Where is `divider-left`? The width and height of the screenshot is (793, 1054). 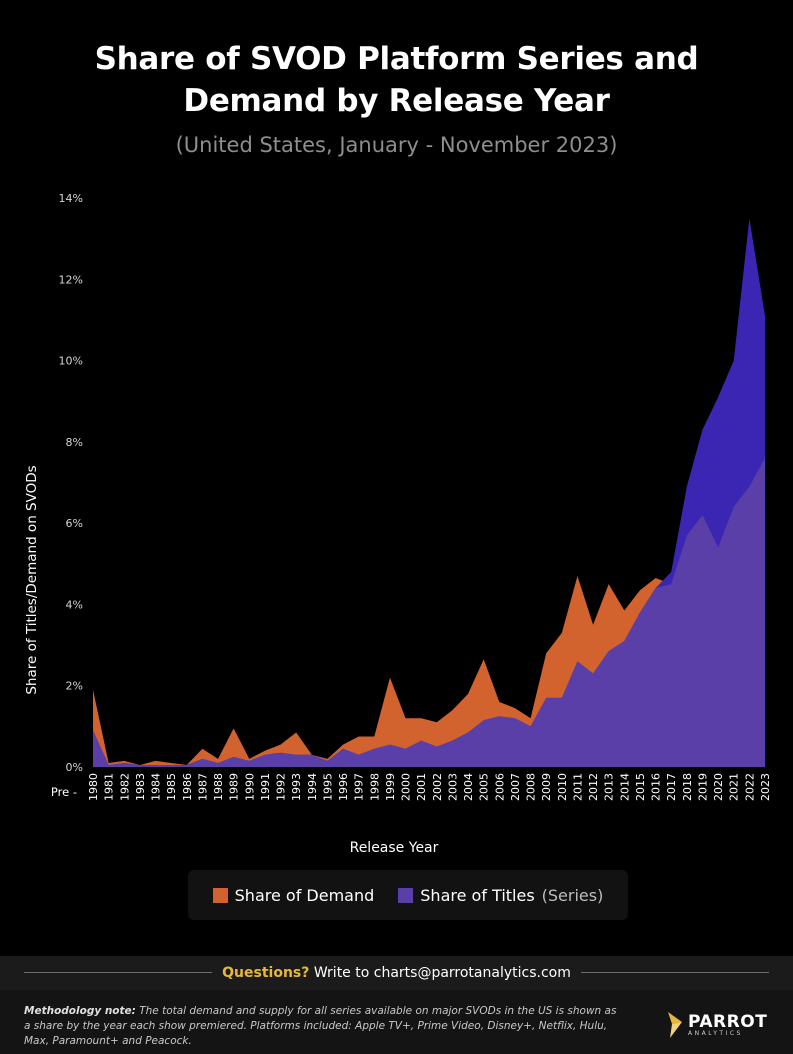 divider-left is located at coordinates (119, 972).